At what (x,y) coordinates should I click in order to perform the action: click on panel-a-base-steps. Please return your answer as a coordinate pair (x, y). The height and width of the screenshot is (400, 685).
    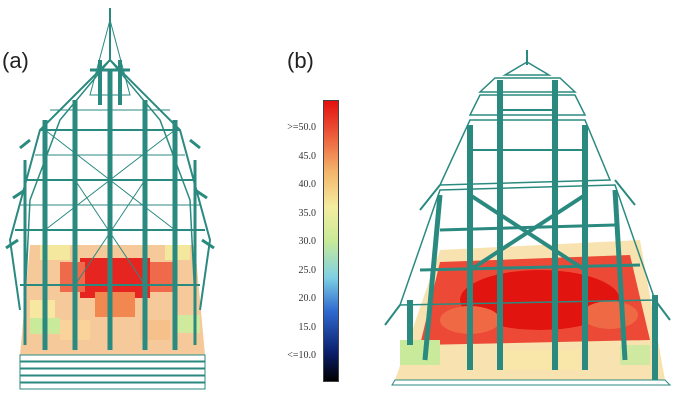
    Looking at the image, I should click on (112, 372).